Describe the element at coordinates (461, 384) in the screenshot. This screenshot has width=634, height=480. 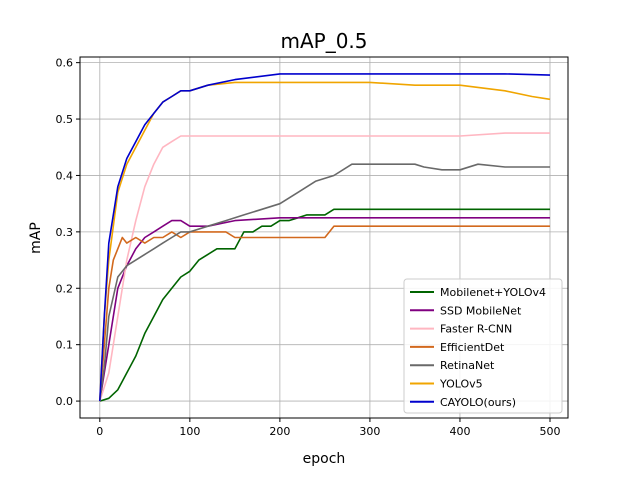
I see `legend-label: YOLOv5` at that location.